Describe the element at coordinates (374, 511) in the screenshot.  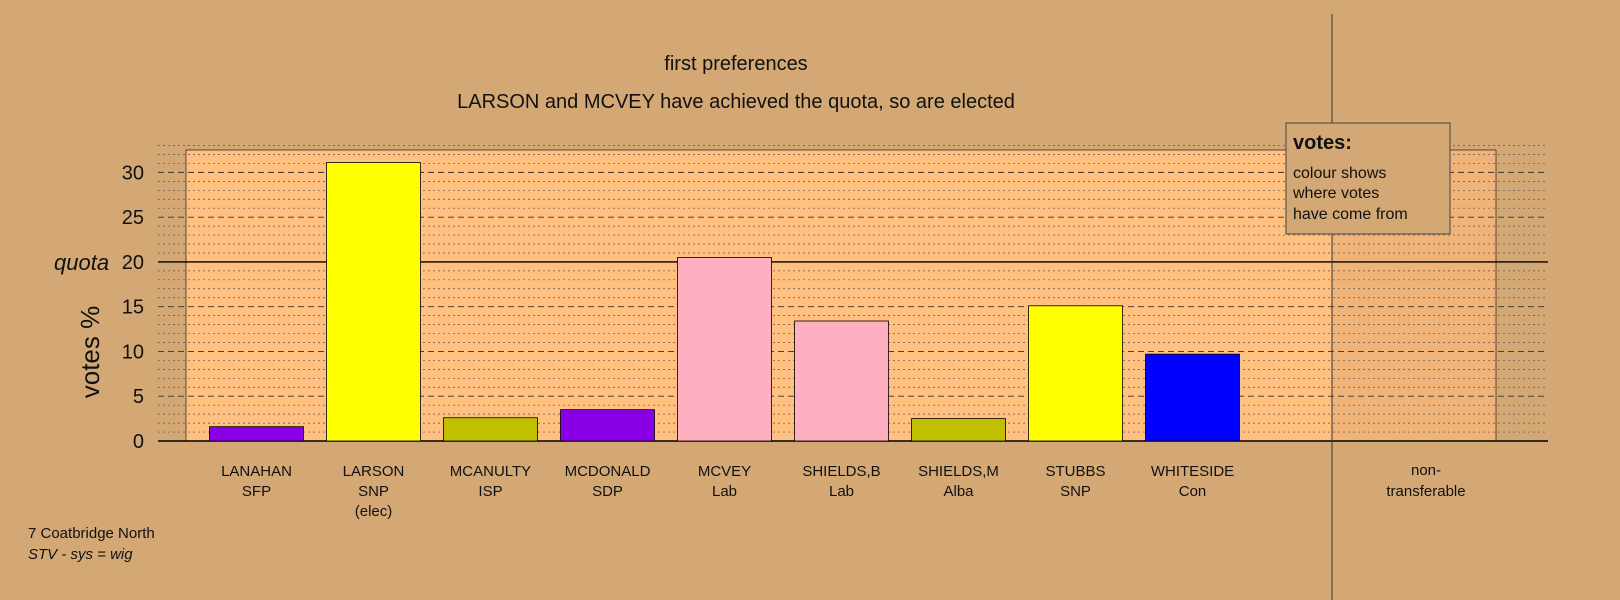
I see `candidate-elected-note: (elec)` at that location.